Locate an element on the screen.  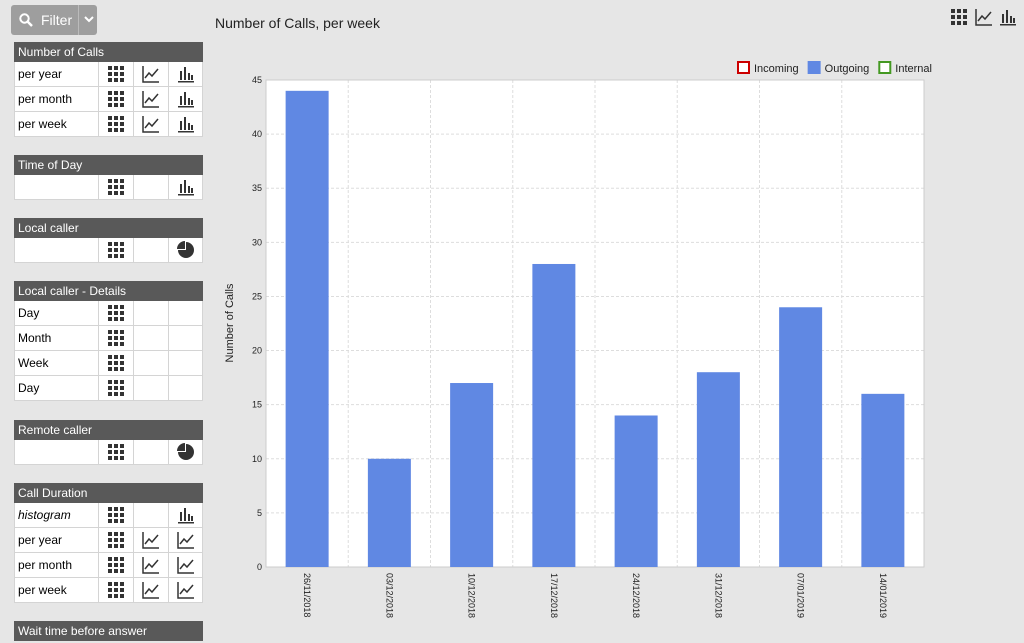
y-tick-label: 15 is located at coordinates (257, 405).